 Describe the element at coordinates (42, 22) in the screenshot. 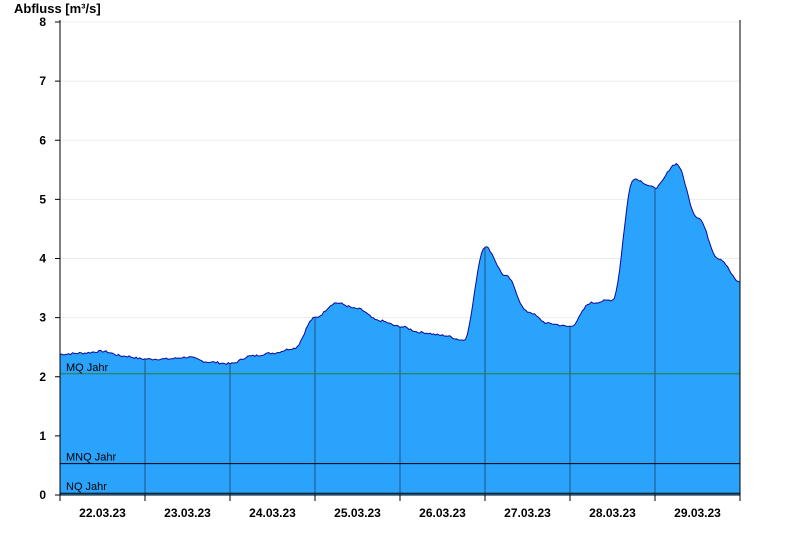

I see `y-tick-label: 8` at that location.